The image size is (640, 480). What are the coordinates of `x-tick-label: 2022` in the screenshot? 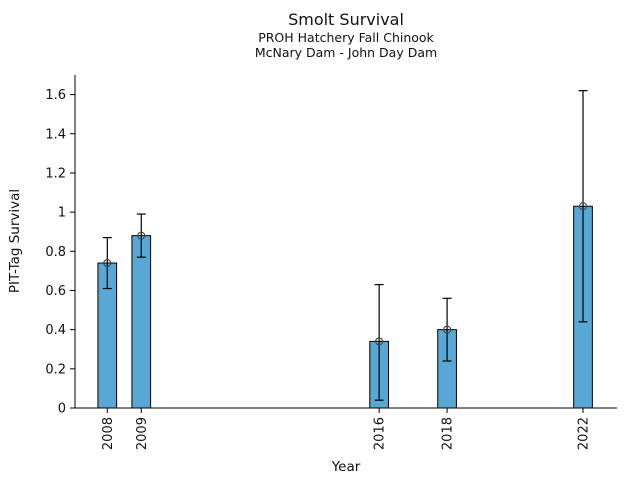 It's located at (584, 433).